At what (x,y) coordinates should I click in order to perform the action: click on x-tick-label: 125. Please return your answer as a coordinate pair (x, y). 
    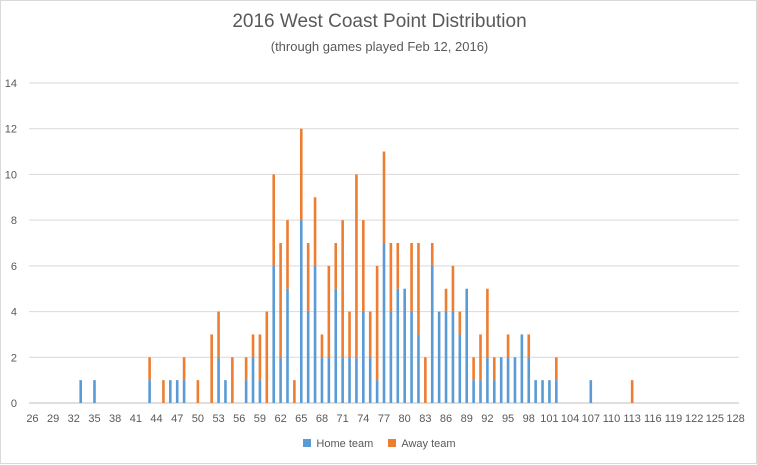
    Looking at the image, I should click on (715, 419).